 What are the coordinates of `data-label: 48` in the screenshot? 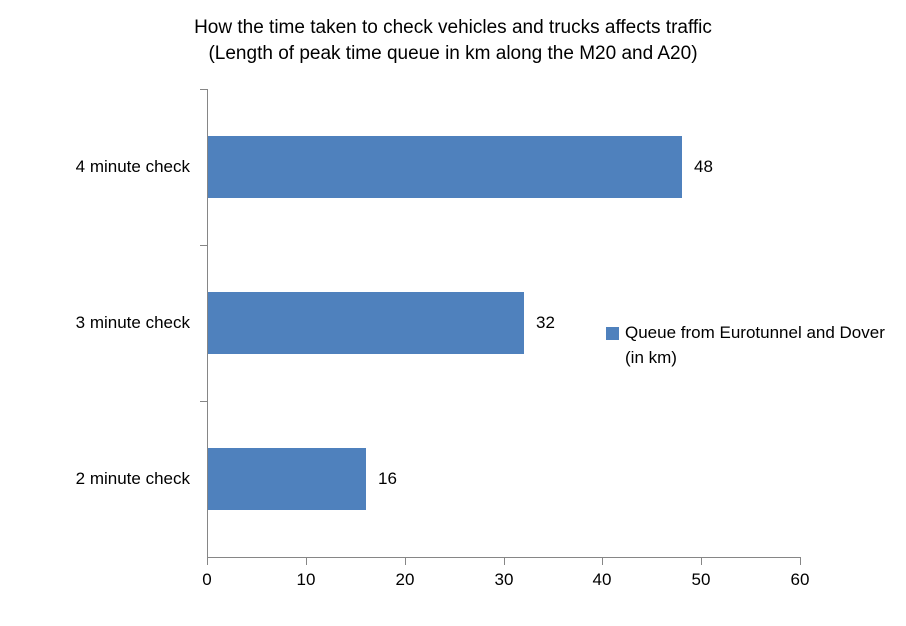 It's located at (703, 166).